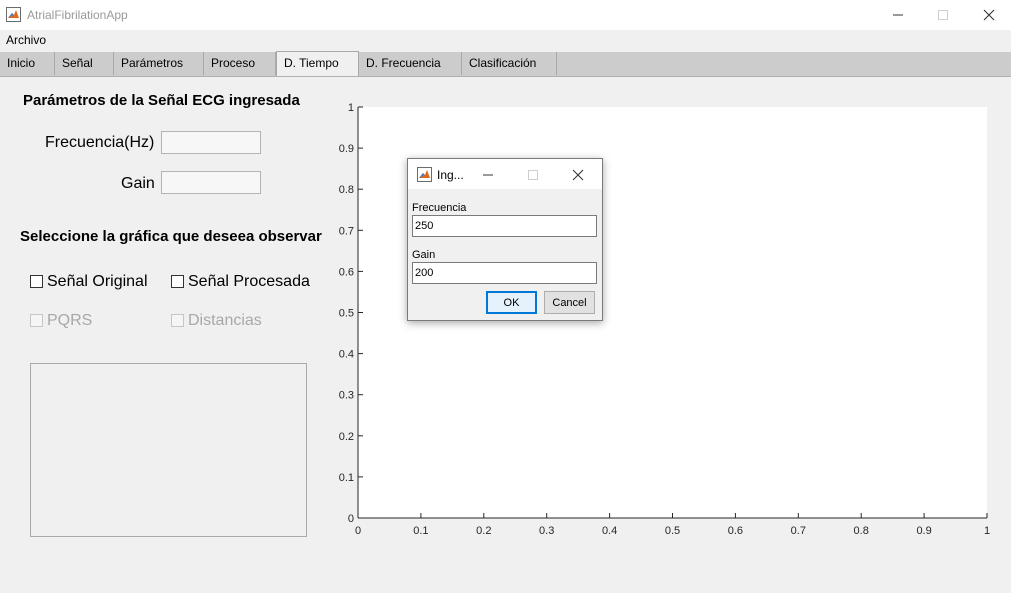  Describe the element at coordinates (424, 255) in the screenshot. I see `dialog-gain-label: Gain` at that location.